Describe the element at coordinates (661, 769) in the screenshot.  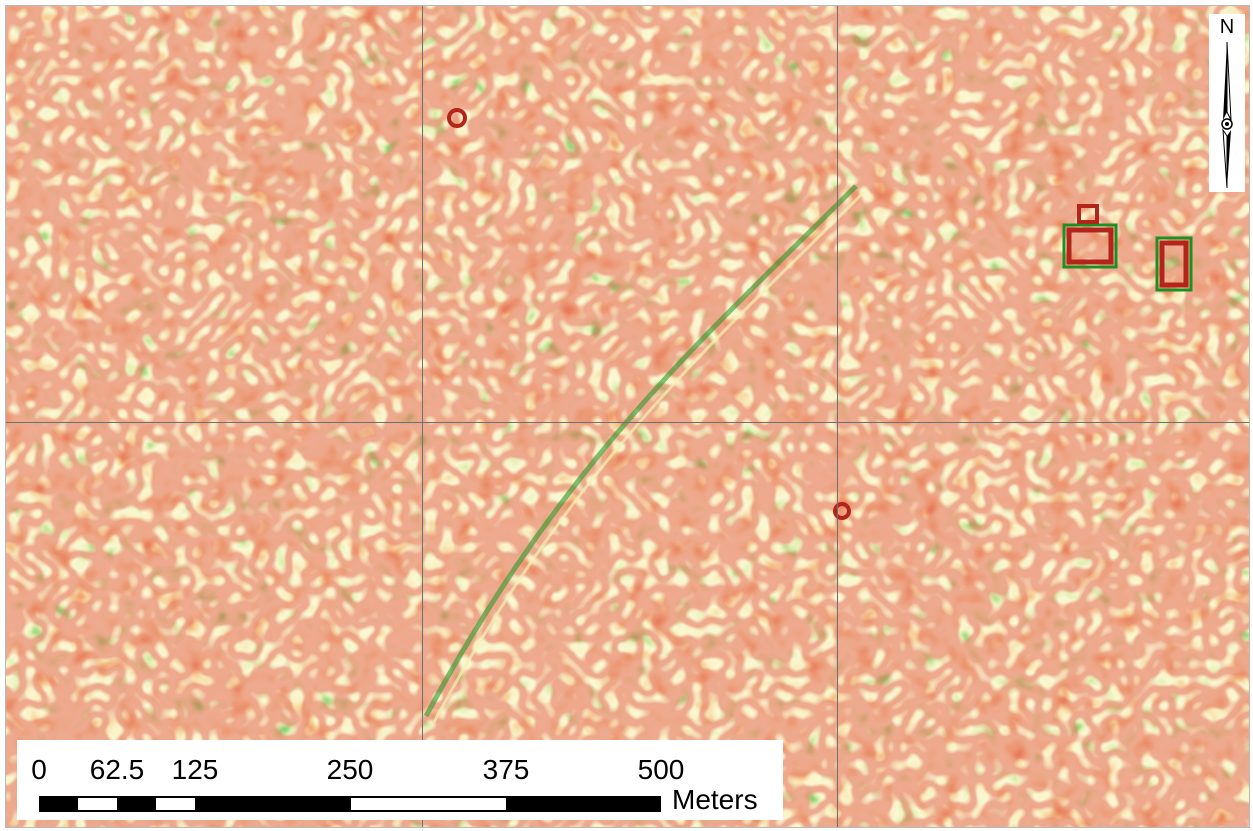
I see `scale-tick-label: 500` at that location.